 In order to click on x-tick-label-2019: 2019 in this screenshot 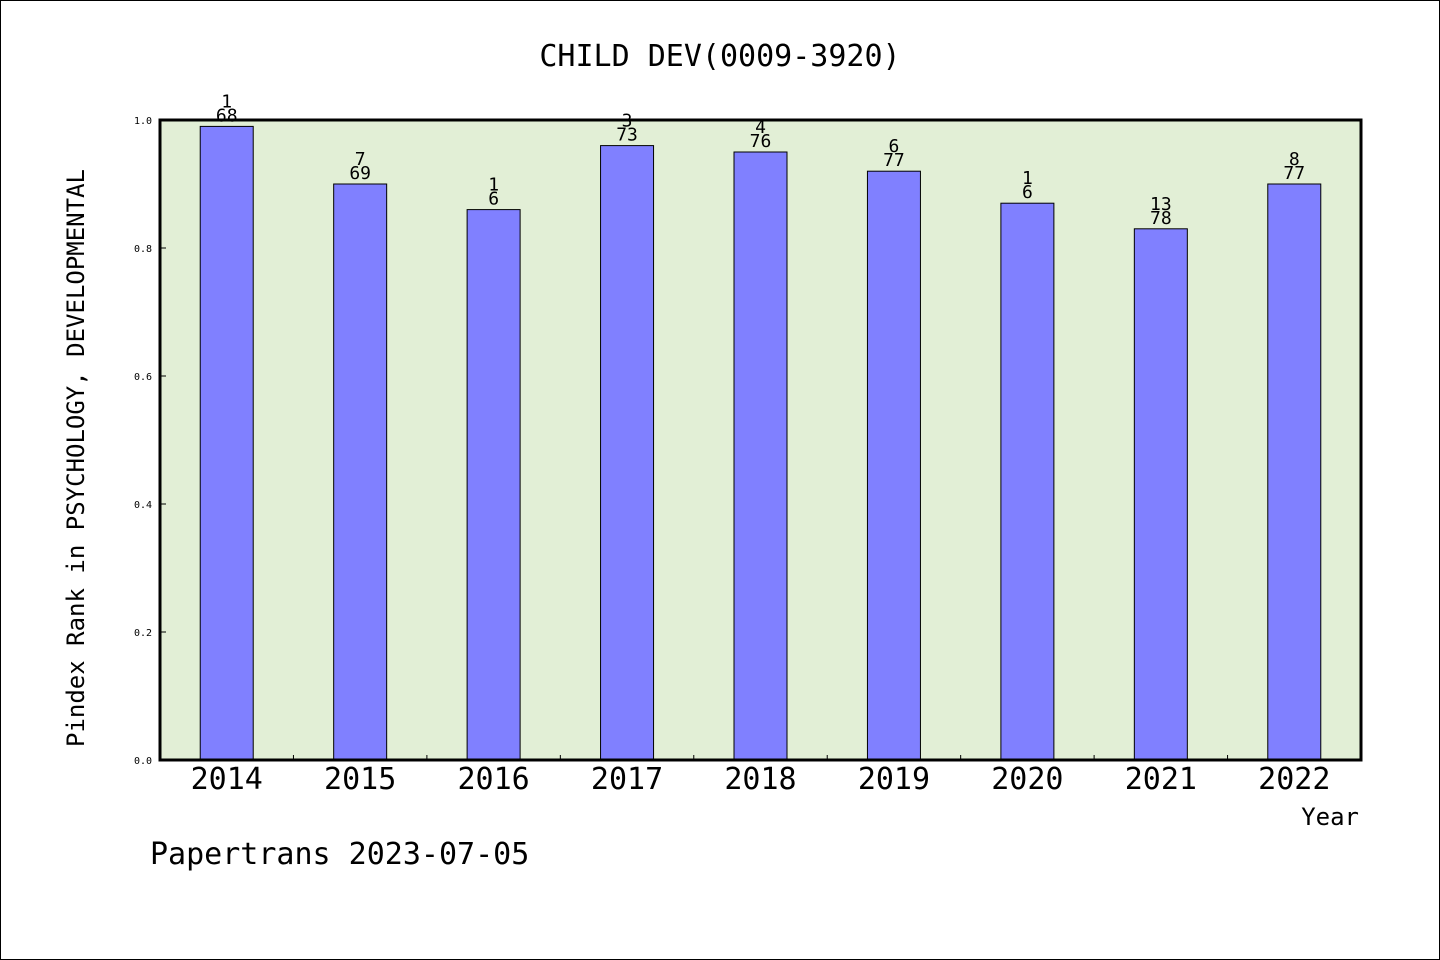, I will do `click(894, 779)`.